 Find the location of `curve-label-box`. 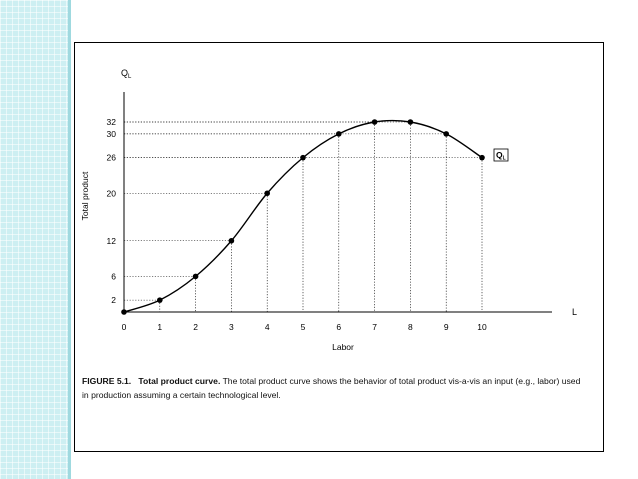

curve-label-box is located at coordinates (501, 155).